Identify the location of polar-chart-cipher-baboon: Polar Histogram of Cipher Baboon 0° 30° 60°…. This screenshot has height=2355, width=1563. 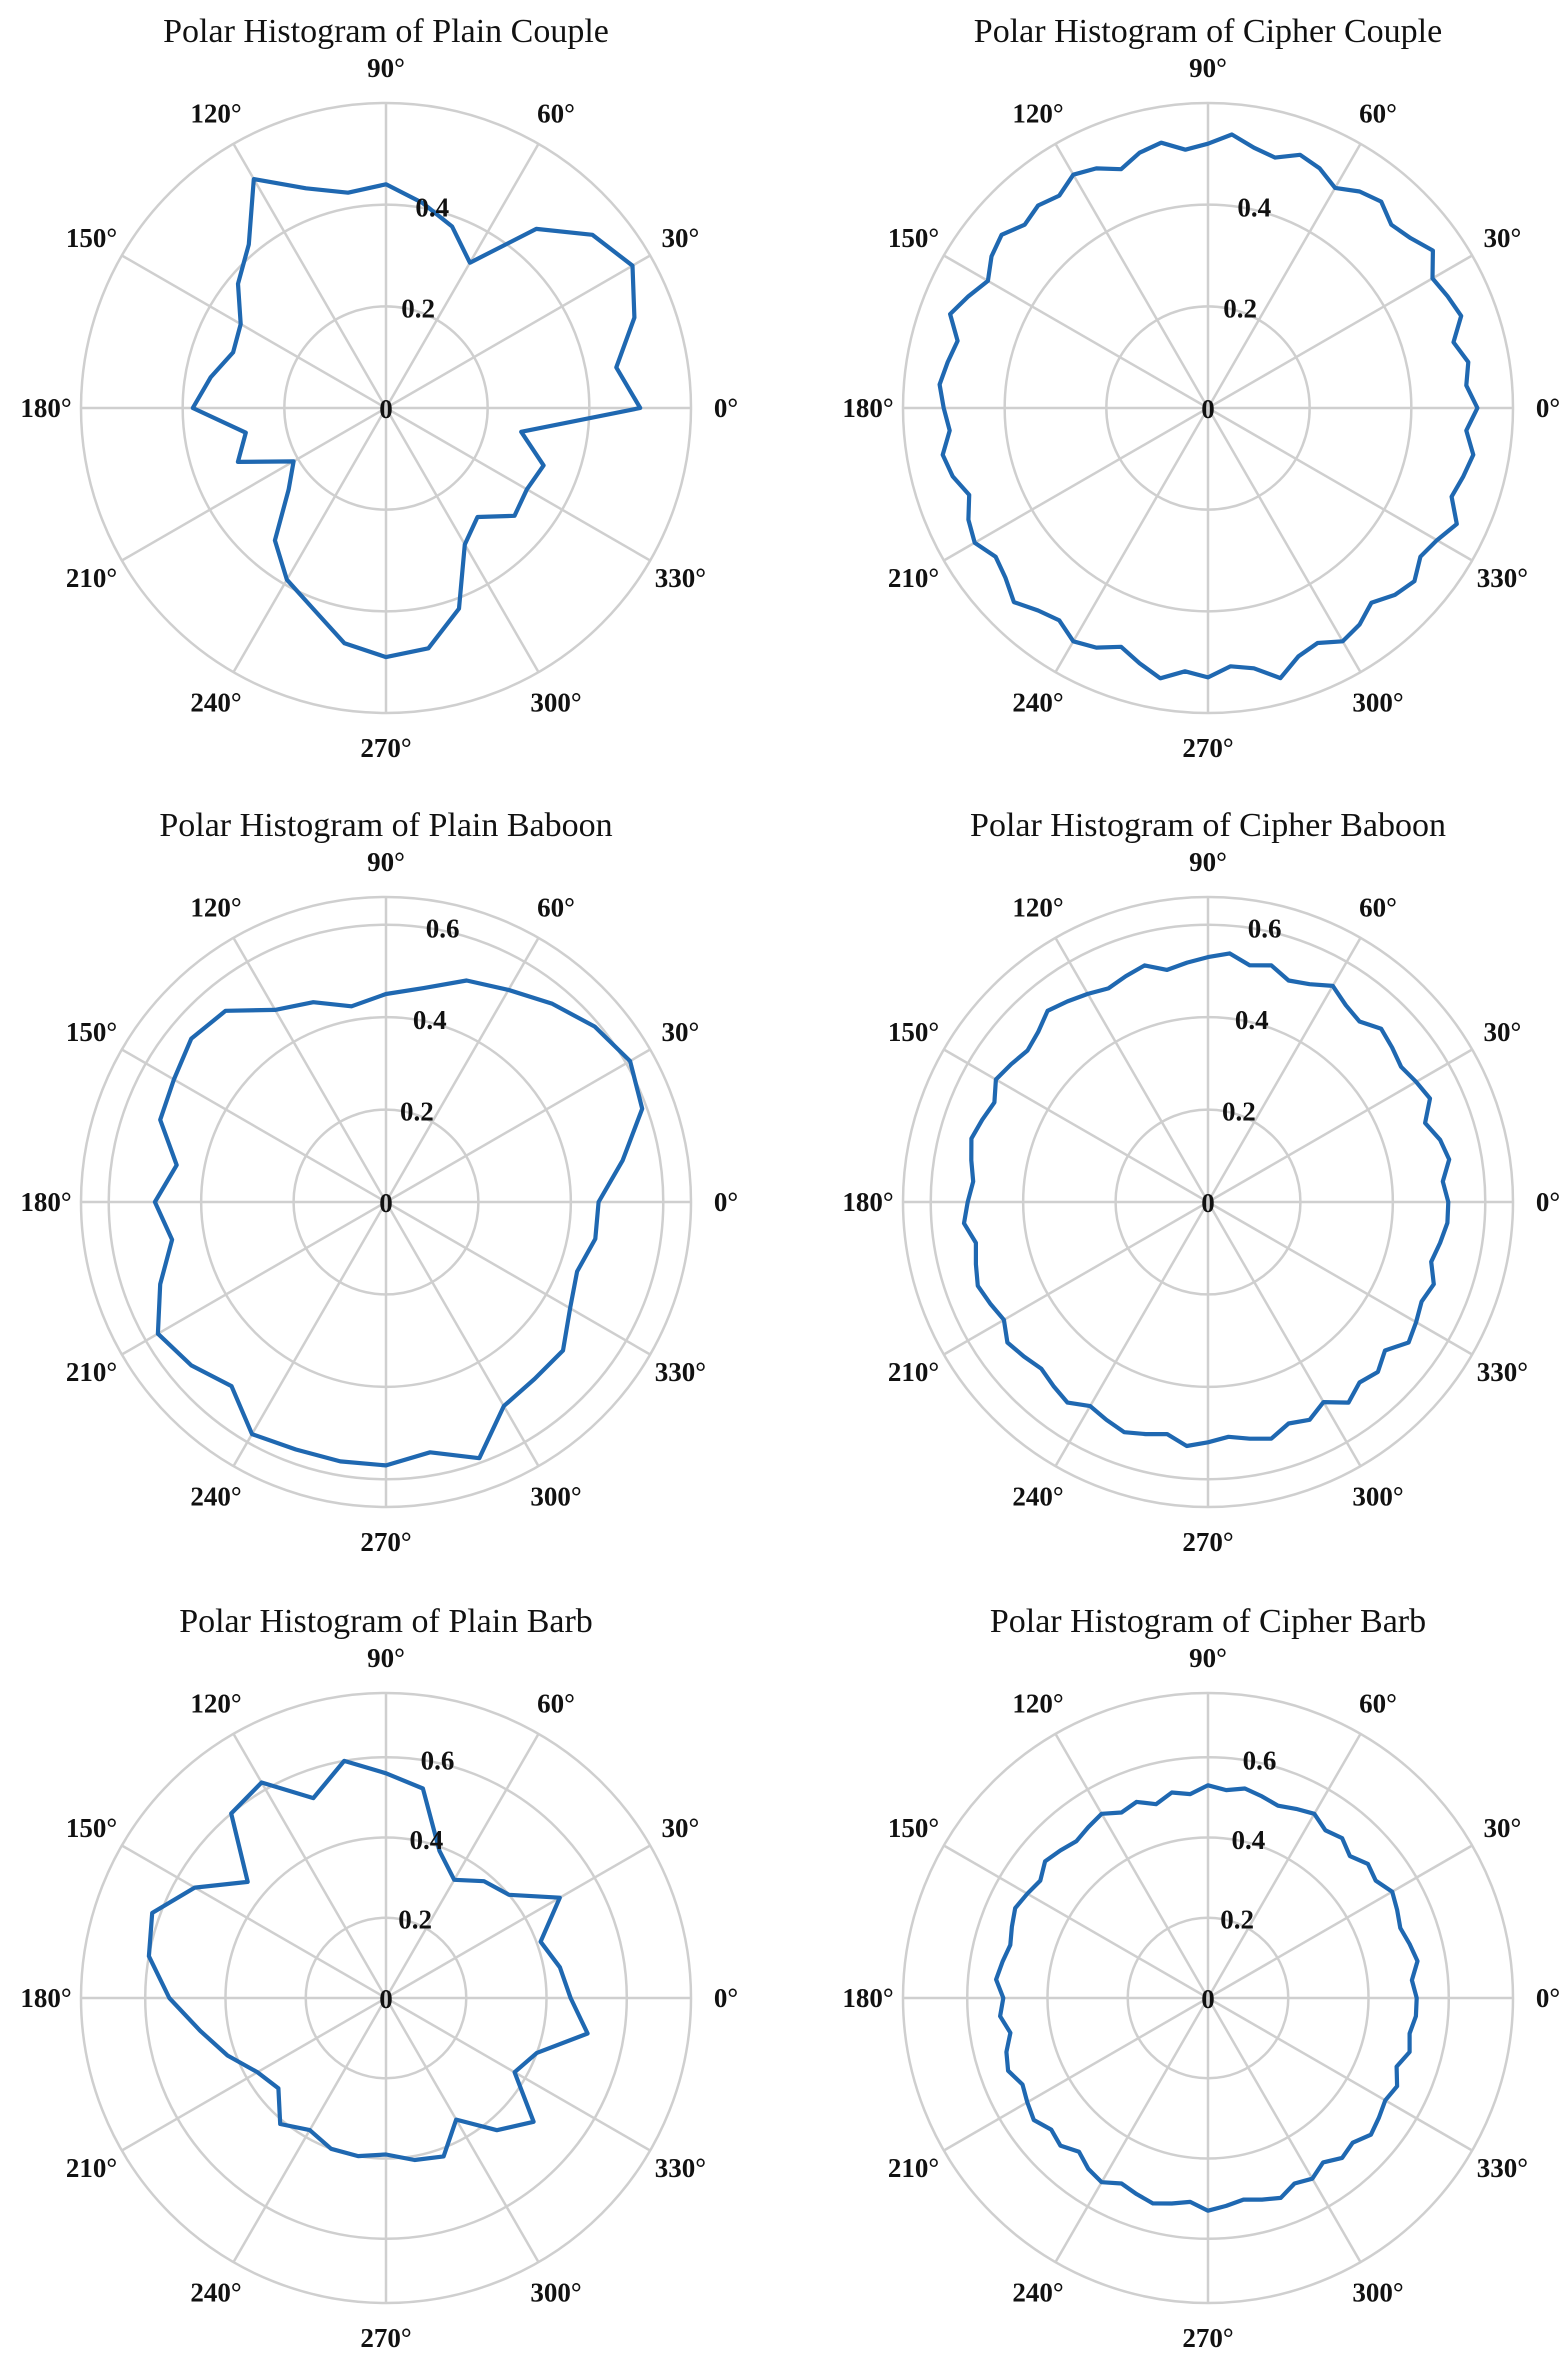
(1201, 1182).